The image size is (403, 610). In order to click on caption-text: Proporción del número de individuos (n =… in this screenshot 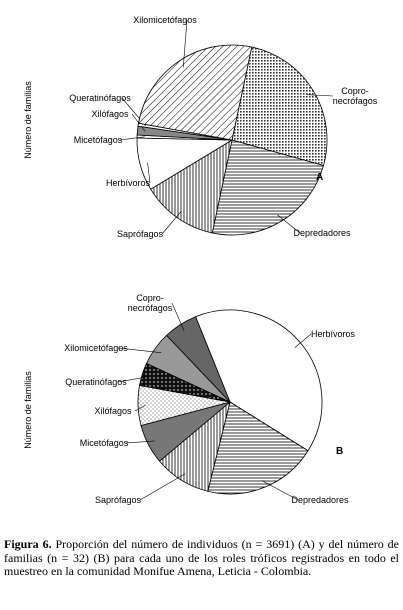, I will do `click(202, 557)`.